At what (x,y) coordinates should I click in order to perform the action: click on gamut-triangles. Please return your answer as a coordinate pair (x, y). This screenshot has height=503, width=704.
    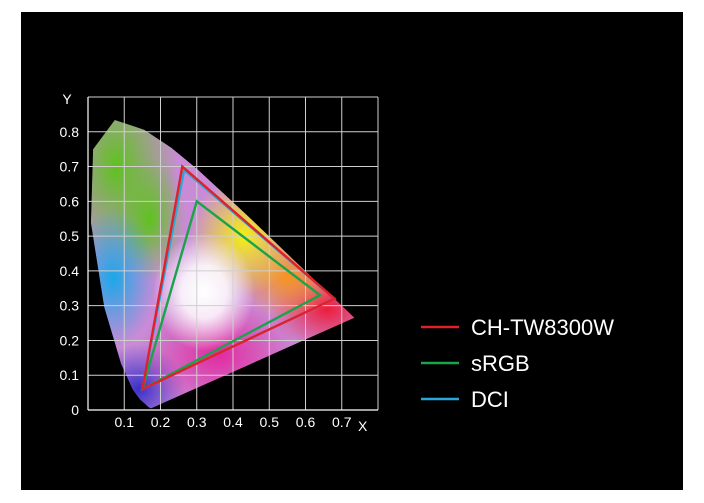
    Looking at the image, I should click on (238, 278).